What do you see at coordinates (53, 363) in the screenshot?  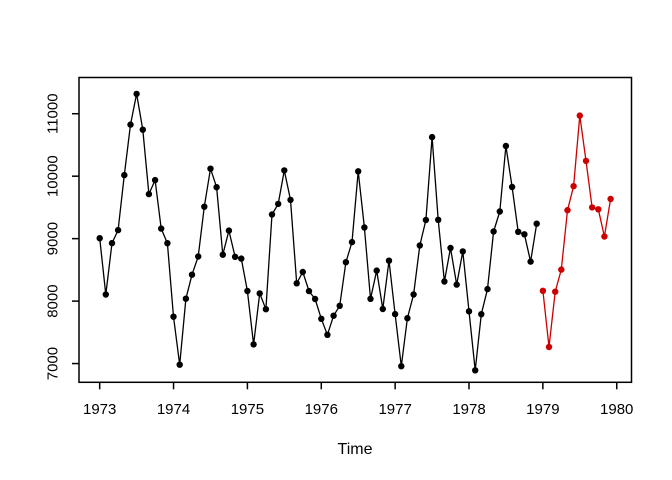 I see `y-tick-label: 7000` at bounding box center [53, 363].